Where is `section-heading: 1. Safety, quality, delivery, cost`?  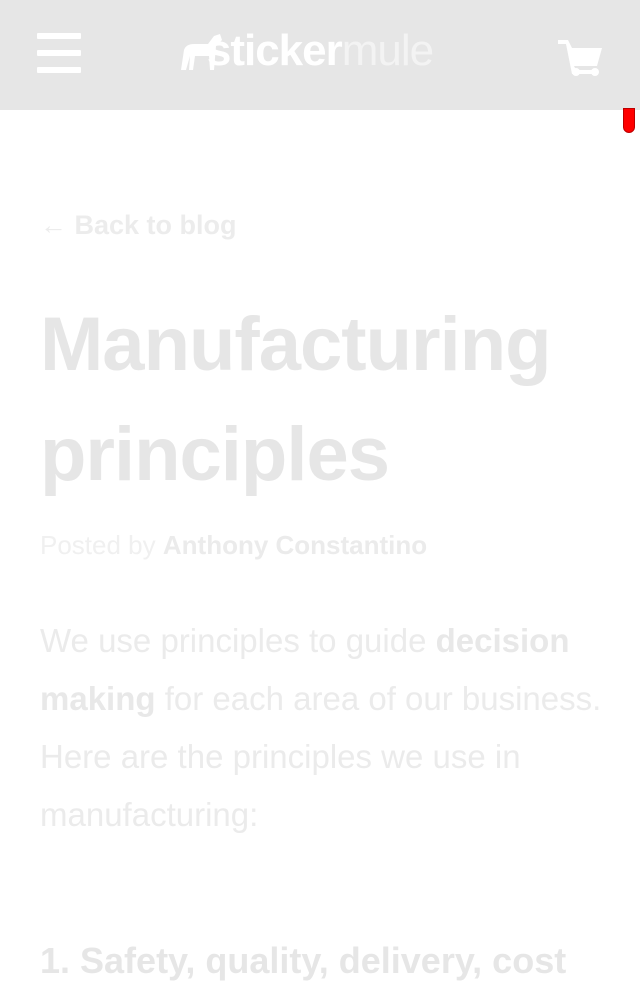
section-heading: 1. Safety, quality, delivery, cost is located at coordinates (303, 960).